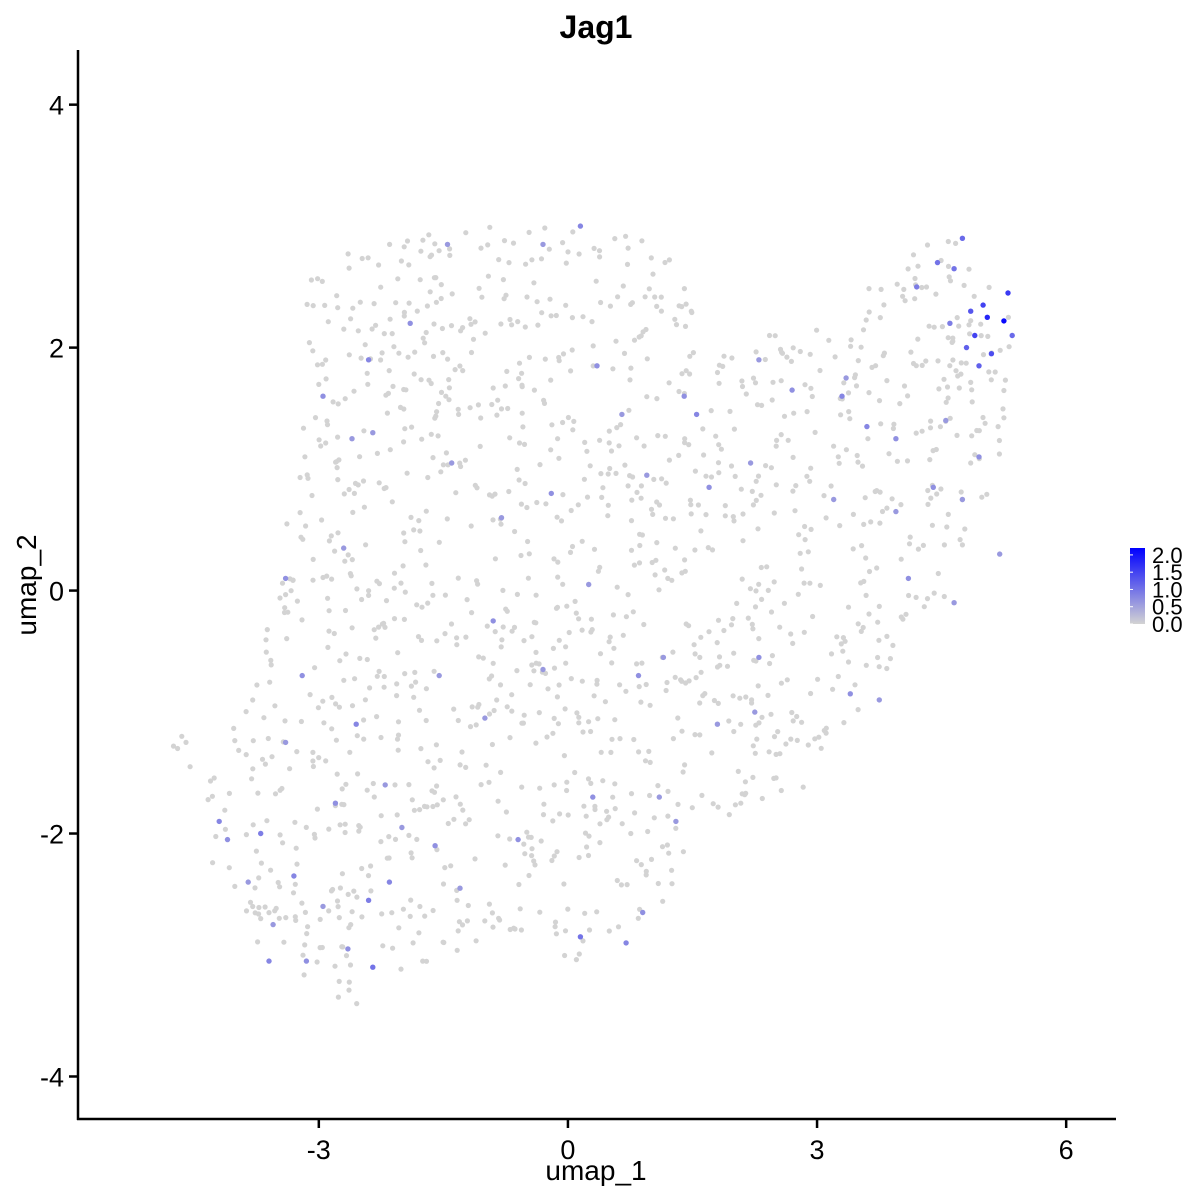  I want to click on legend-ticks: 2.01.51.00.50.0, so click(1156, 590).